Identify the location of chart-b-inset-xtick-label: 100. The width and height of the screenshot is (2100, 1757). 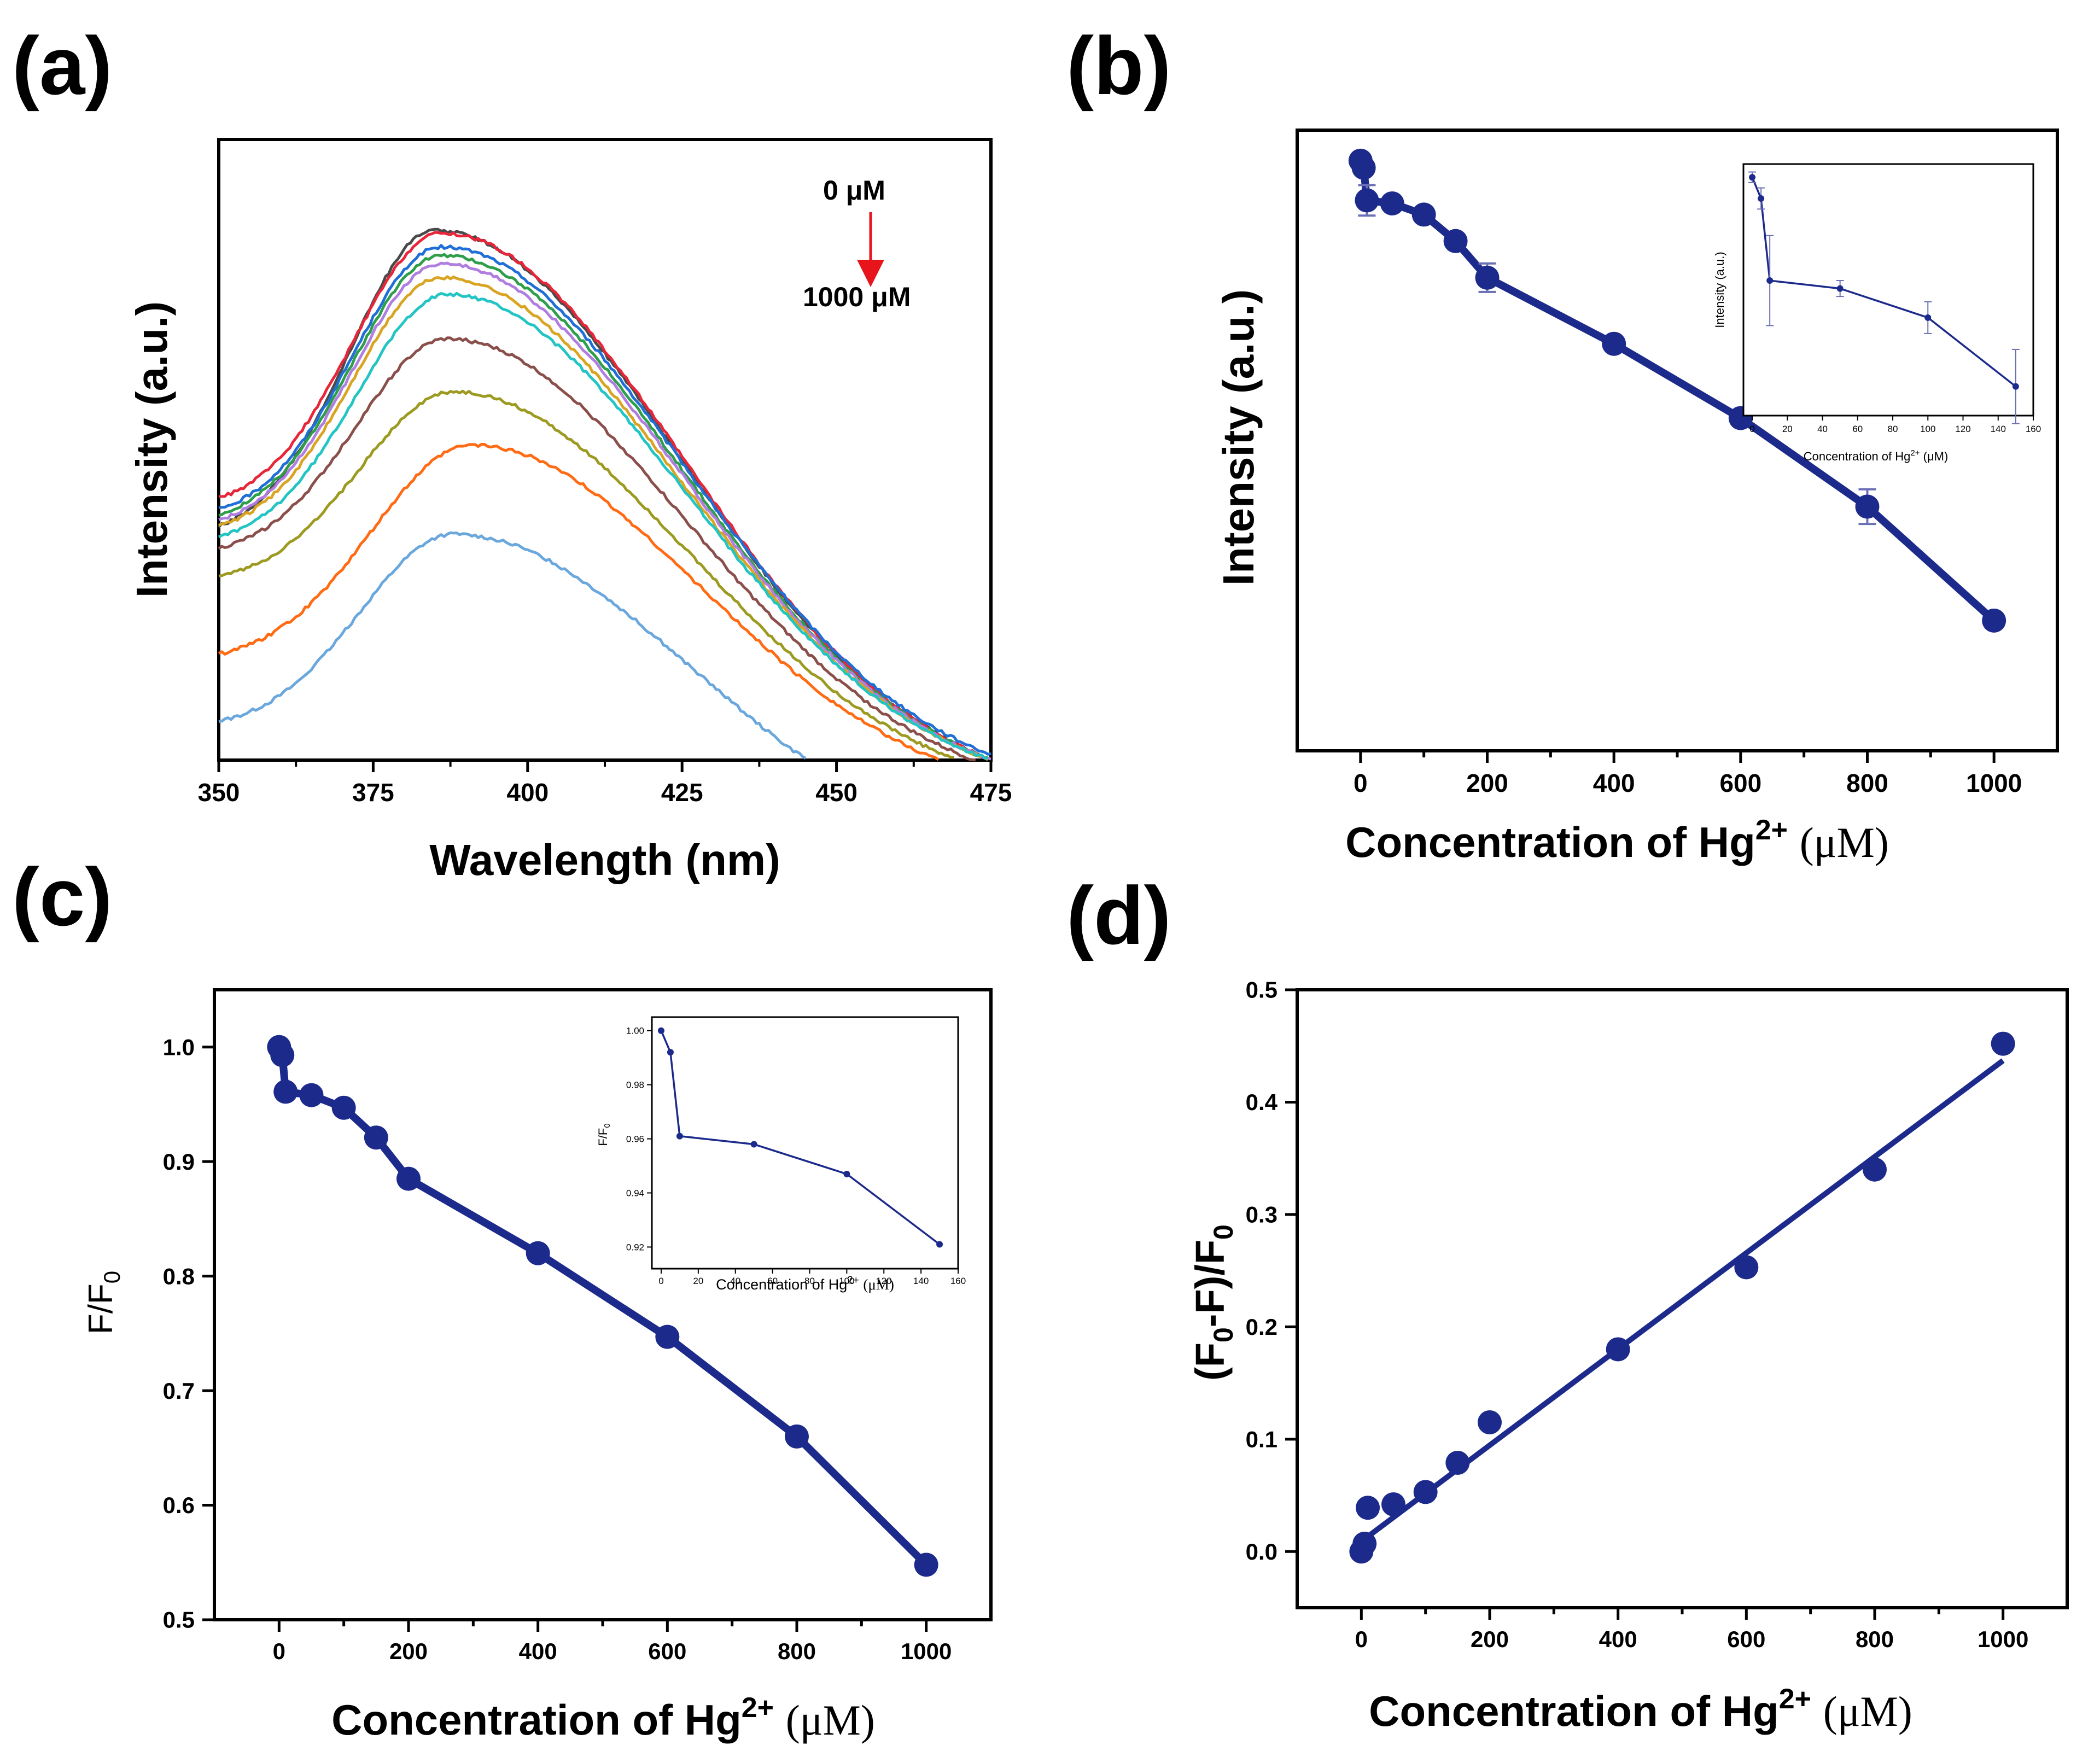
(1927, 429).